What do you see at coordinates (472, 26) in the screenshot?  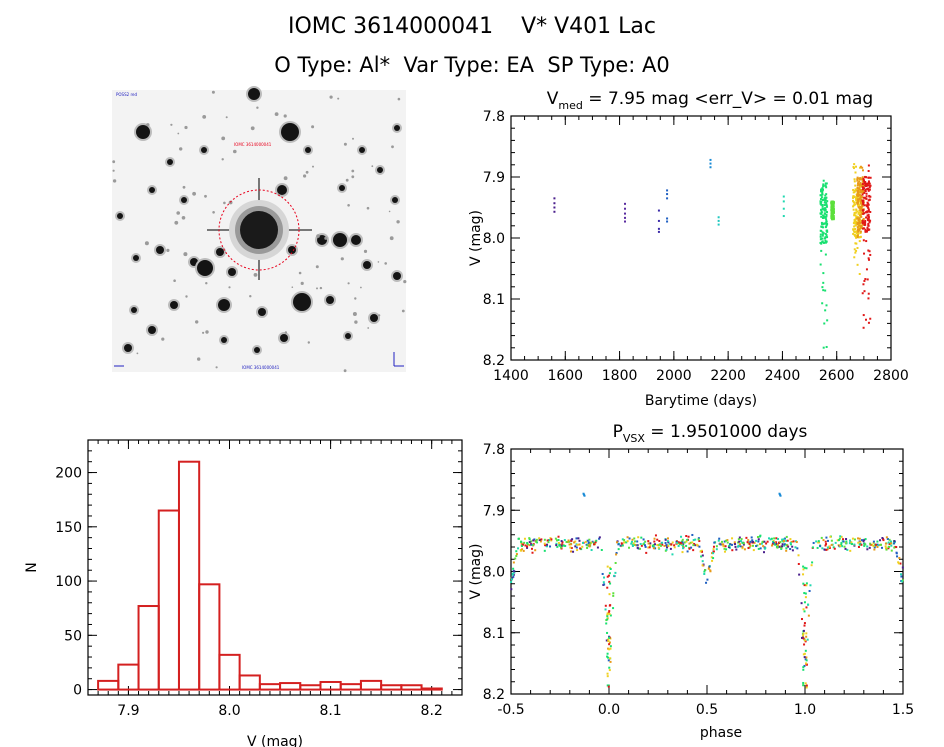 I see `chart-title: IOMC 3614000041 V* V401 Lac` at bounding box center [472, 26].